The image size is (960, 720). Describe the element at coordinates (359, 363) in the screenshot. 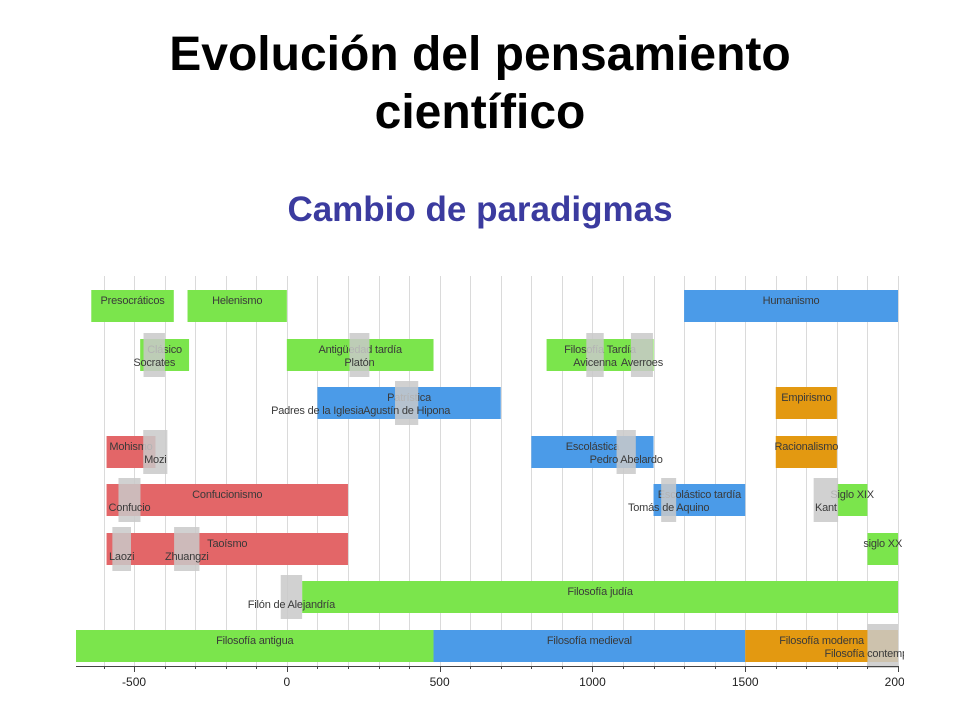

I see `person-label: Platón` at that location.